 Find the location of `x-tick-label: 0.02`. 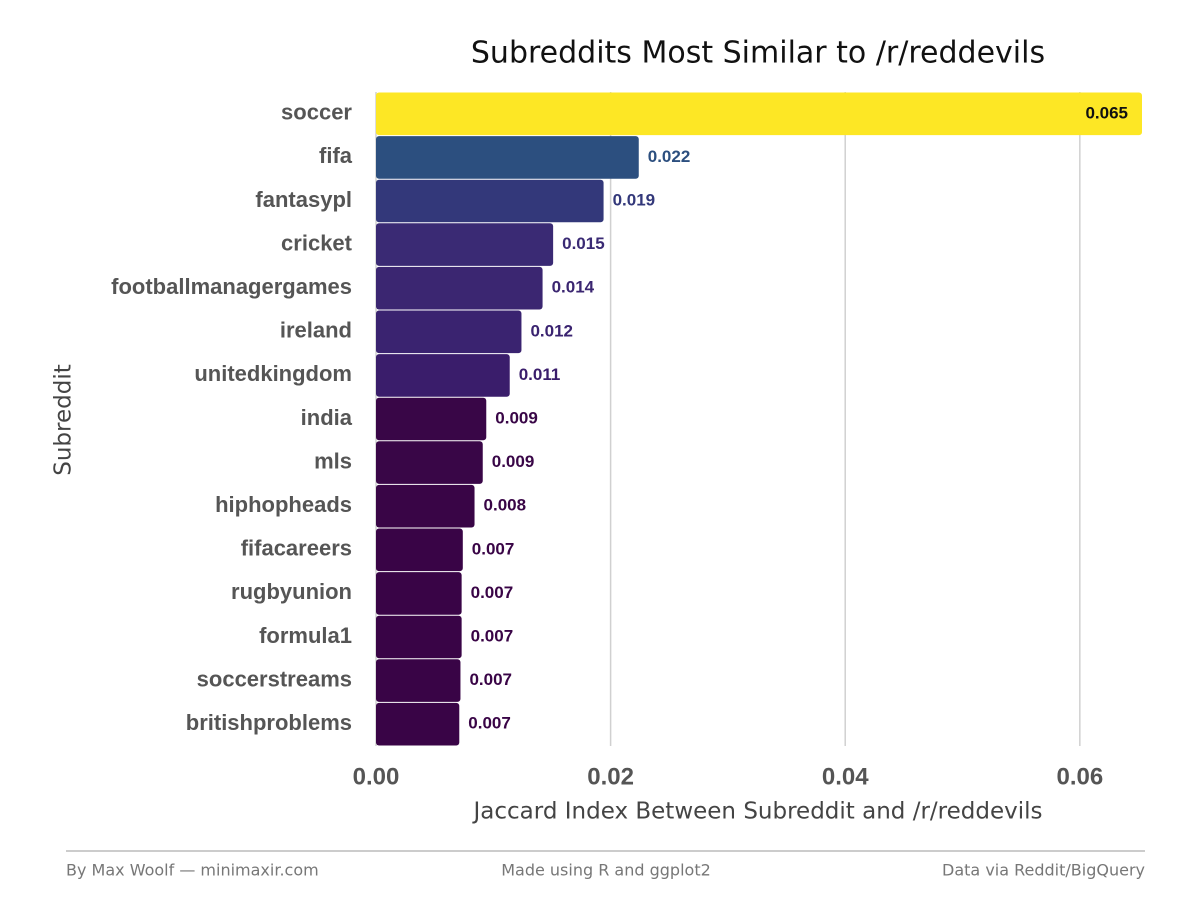

x-tick-label: 0.02 is located at coordinates (610, 776).